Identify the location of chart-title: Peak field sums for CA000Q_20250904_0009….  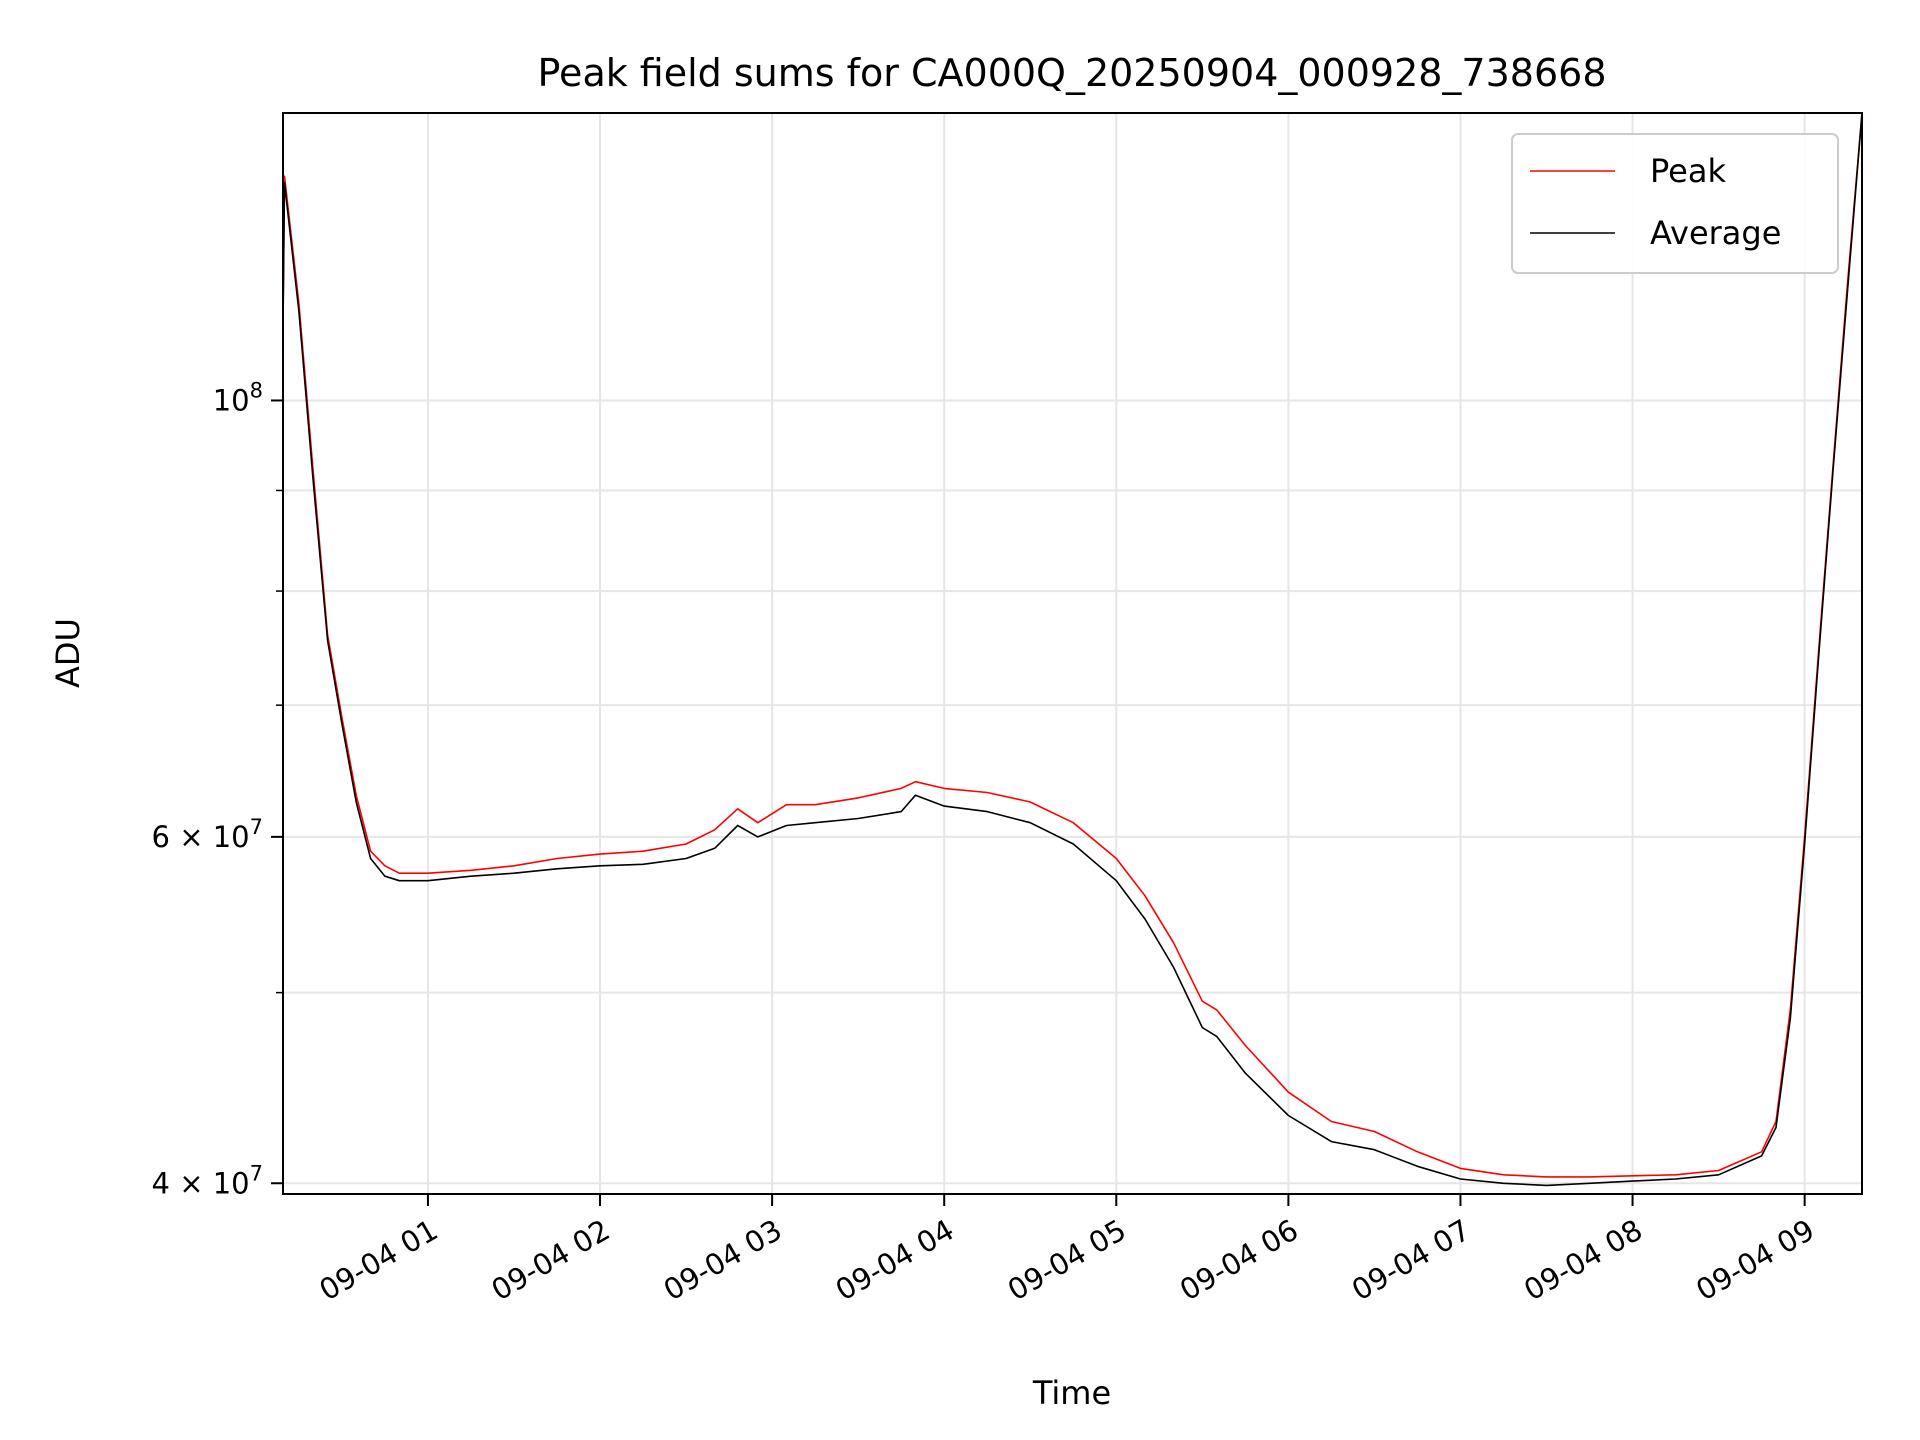
(1072, 73).